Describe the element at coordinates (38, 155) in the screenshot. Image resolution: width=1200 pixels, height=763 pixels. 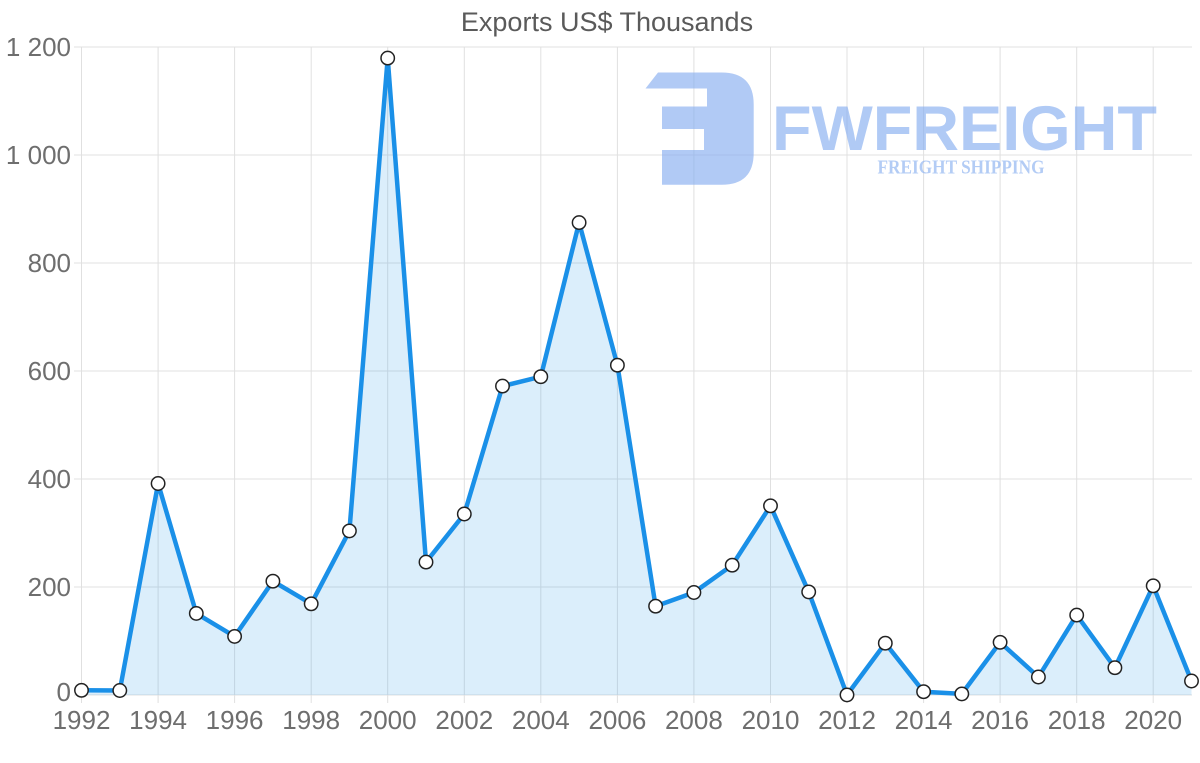
I see `svg-text: 1 000` at that location.